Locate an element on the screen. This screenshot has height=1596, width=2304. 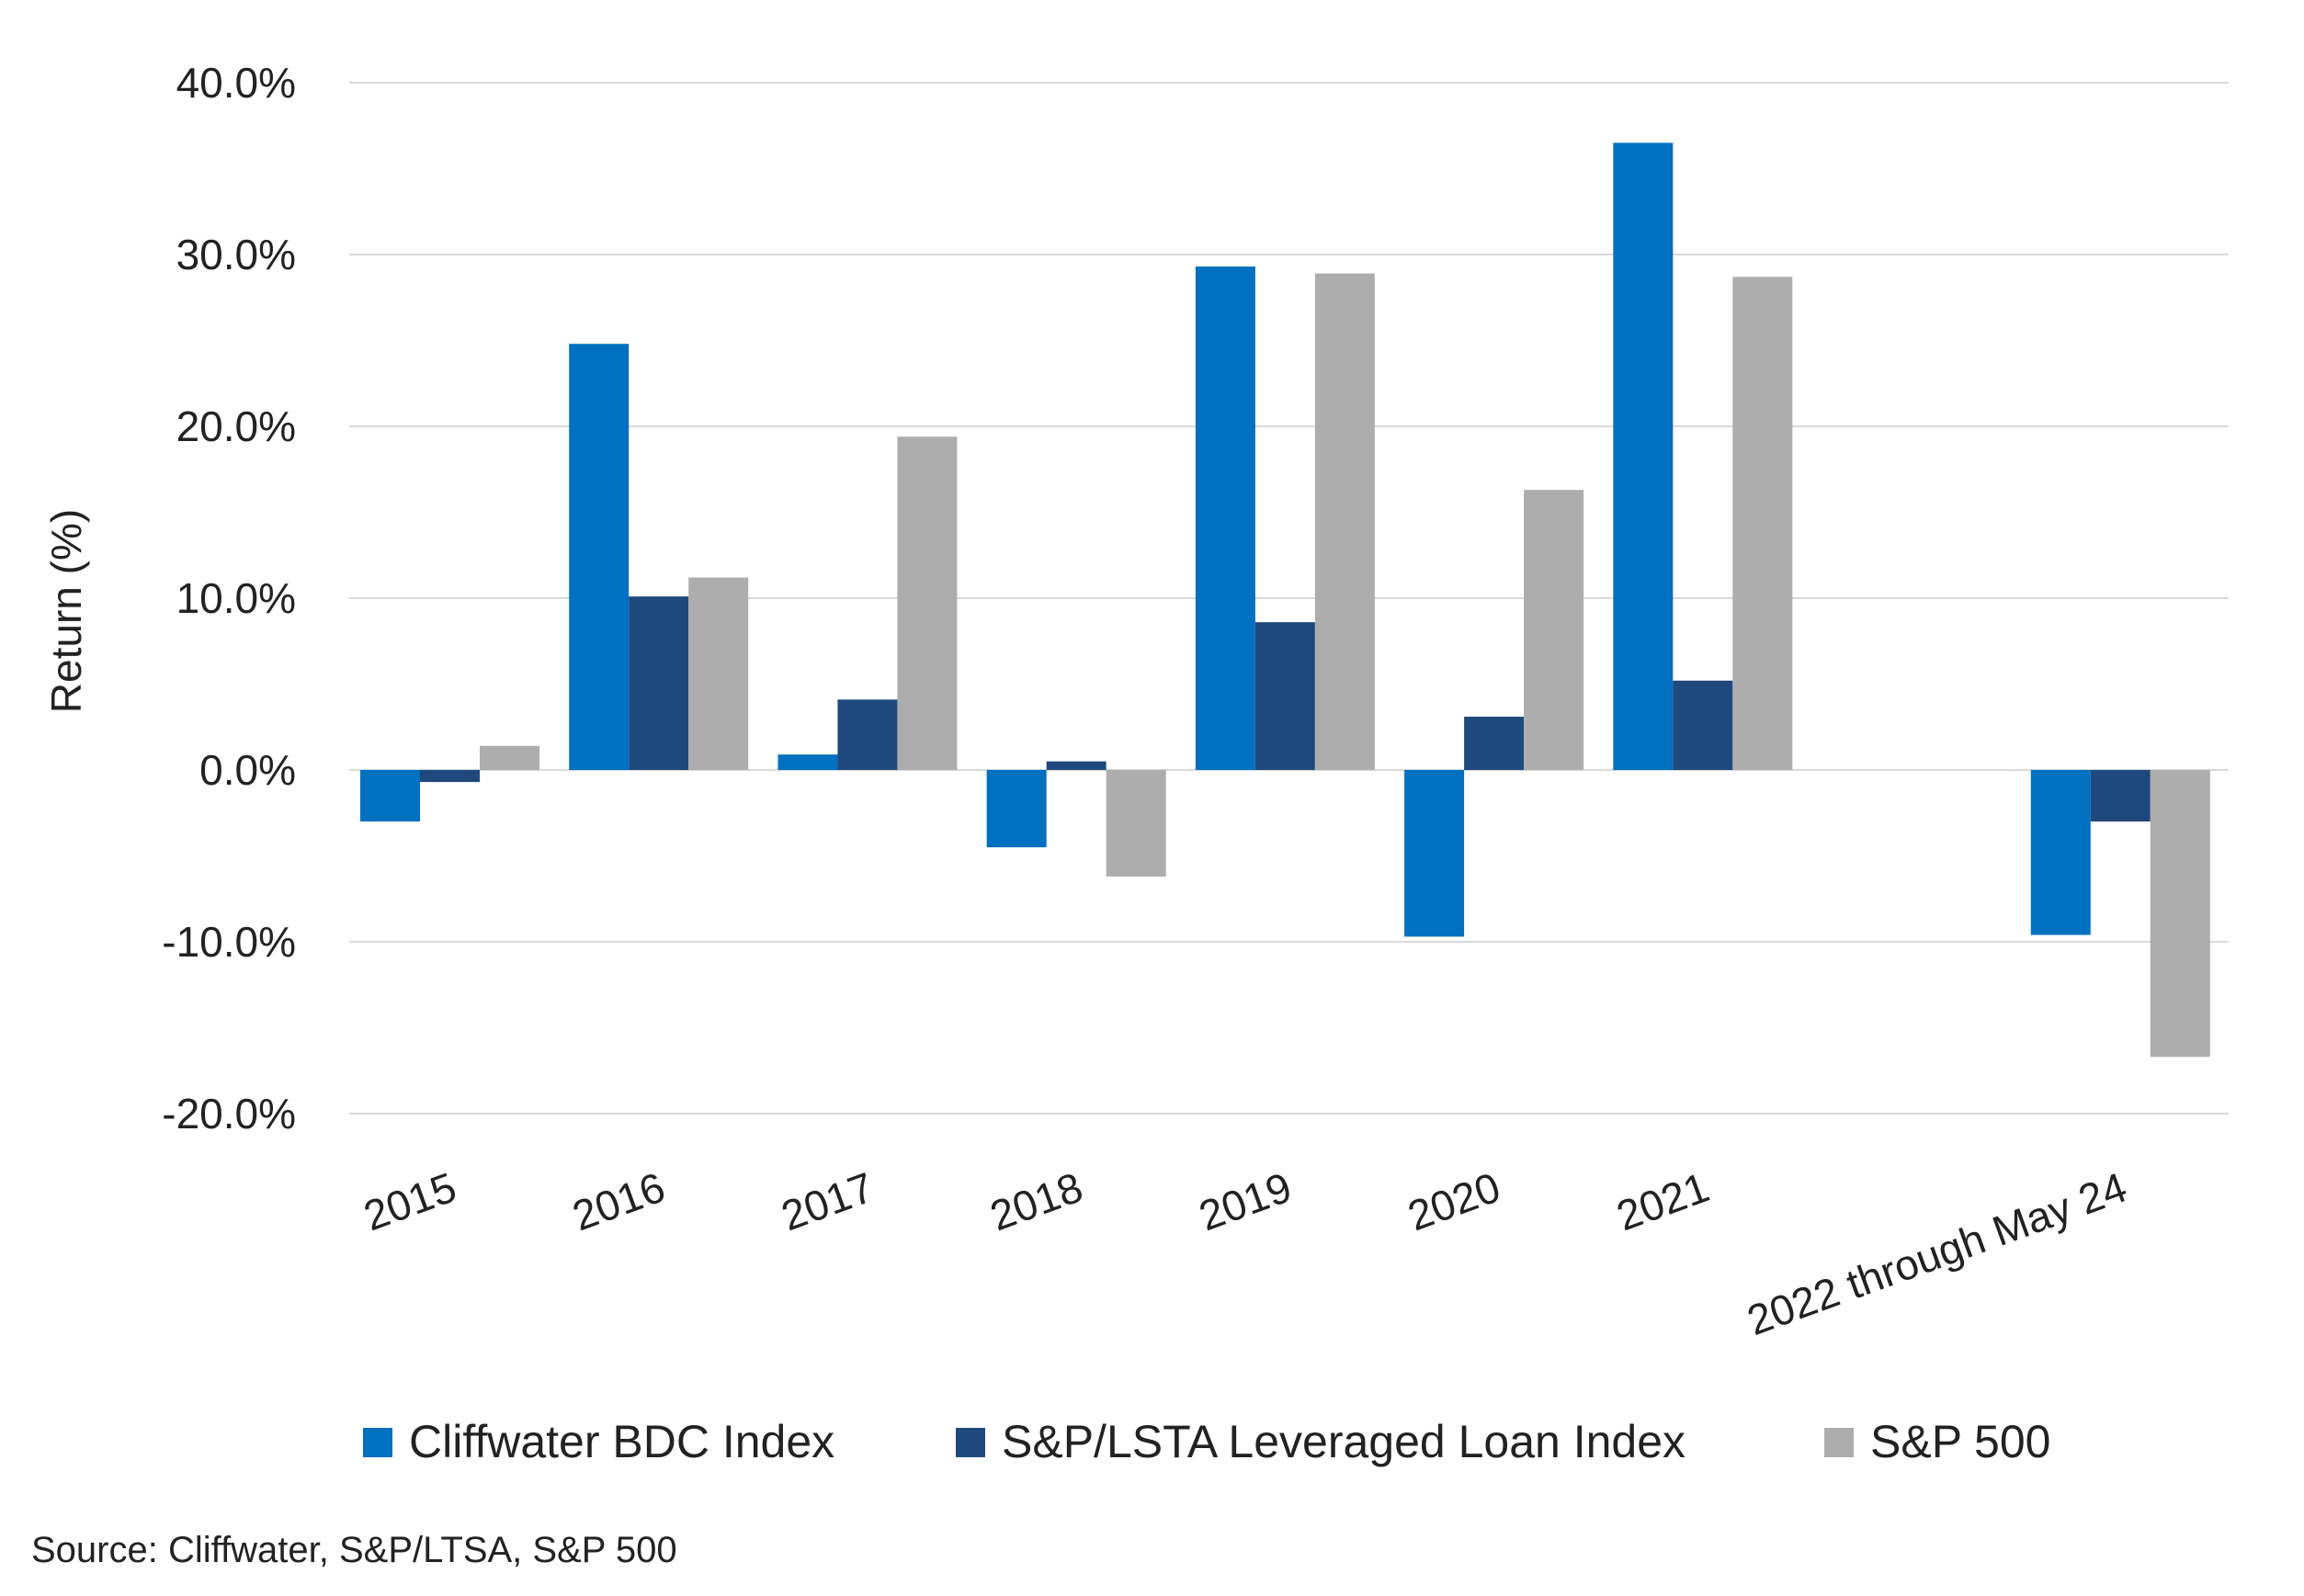
source-note: Source: Cliffwater, S&P/LTSA, S&P 500 is located at coordinates (354, 1550).